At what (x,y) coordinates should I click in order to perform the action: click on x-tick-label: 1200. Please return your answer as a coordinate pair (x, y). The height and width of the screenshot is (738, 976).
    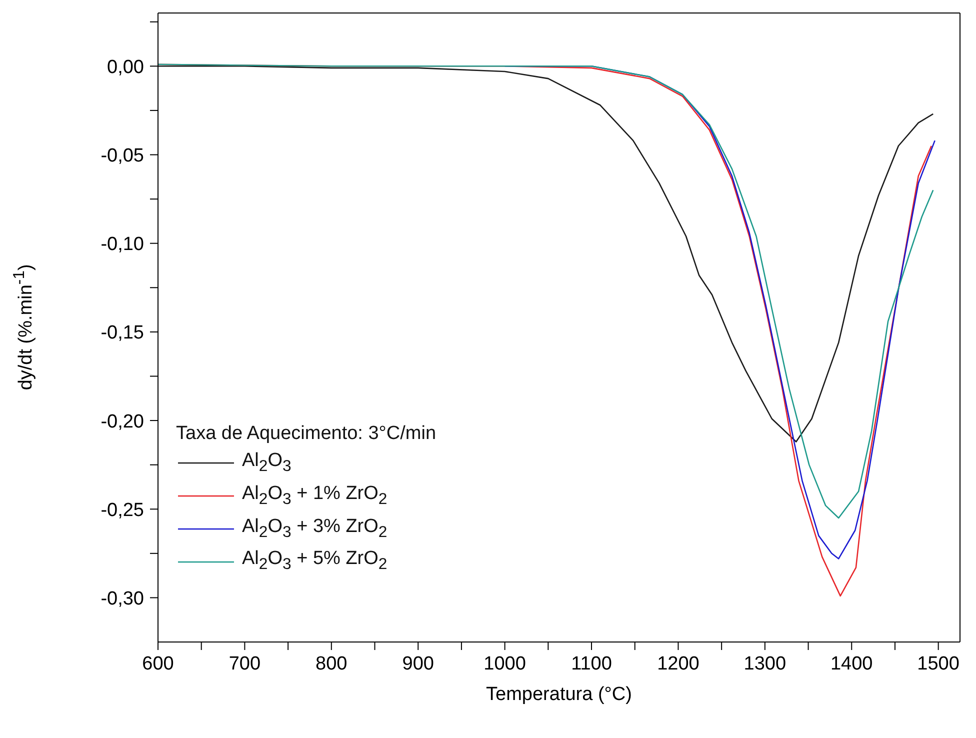
    Looking at the image, I should click on (678, 663).